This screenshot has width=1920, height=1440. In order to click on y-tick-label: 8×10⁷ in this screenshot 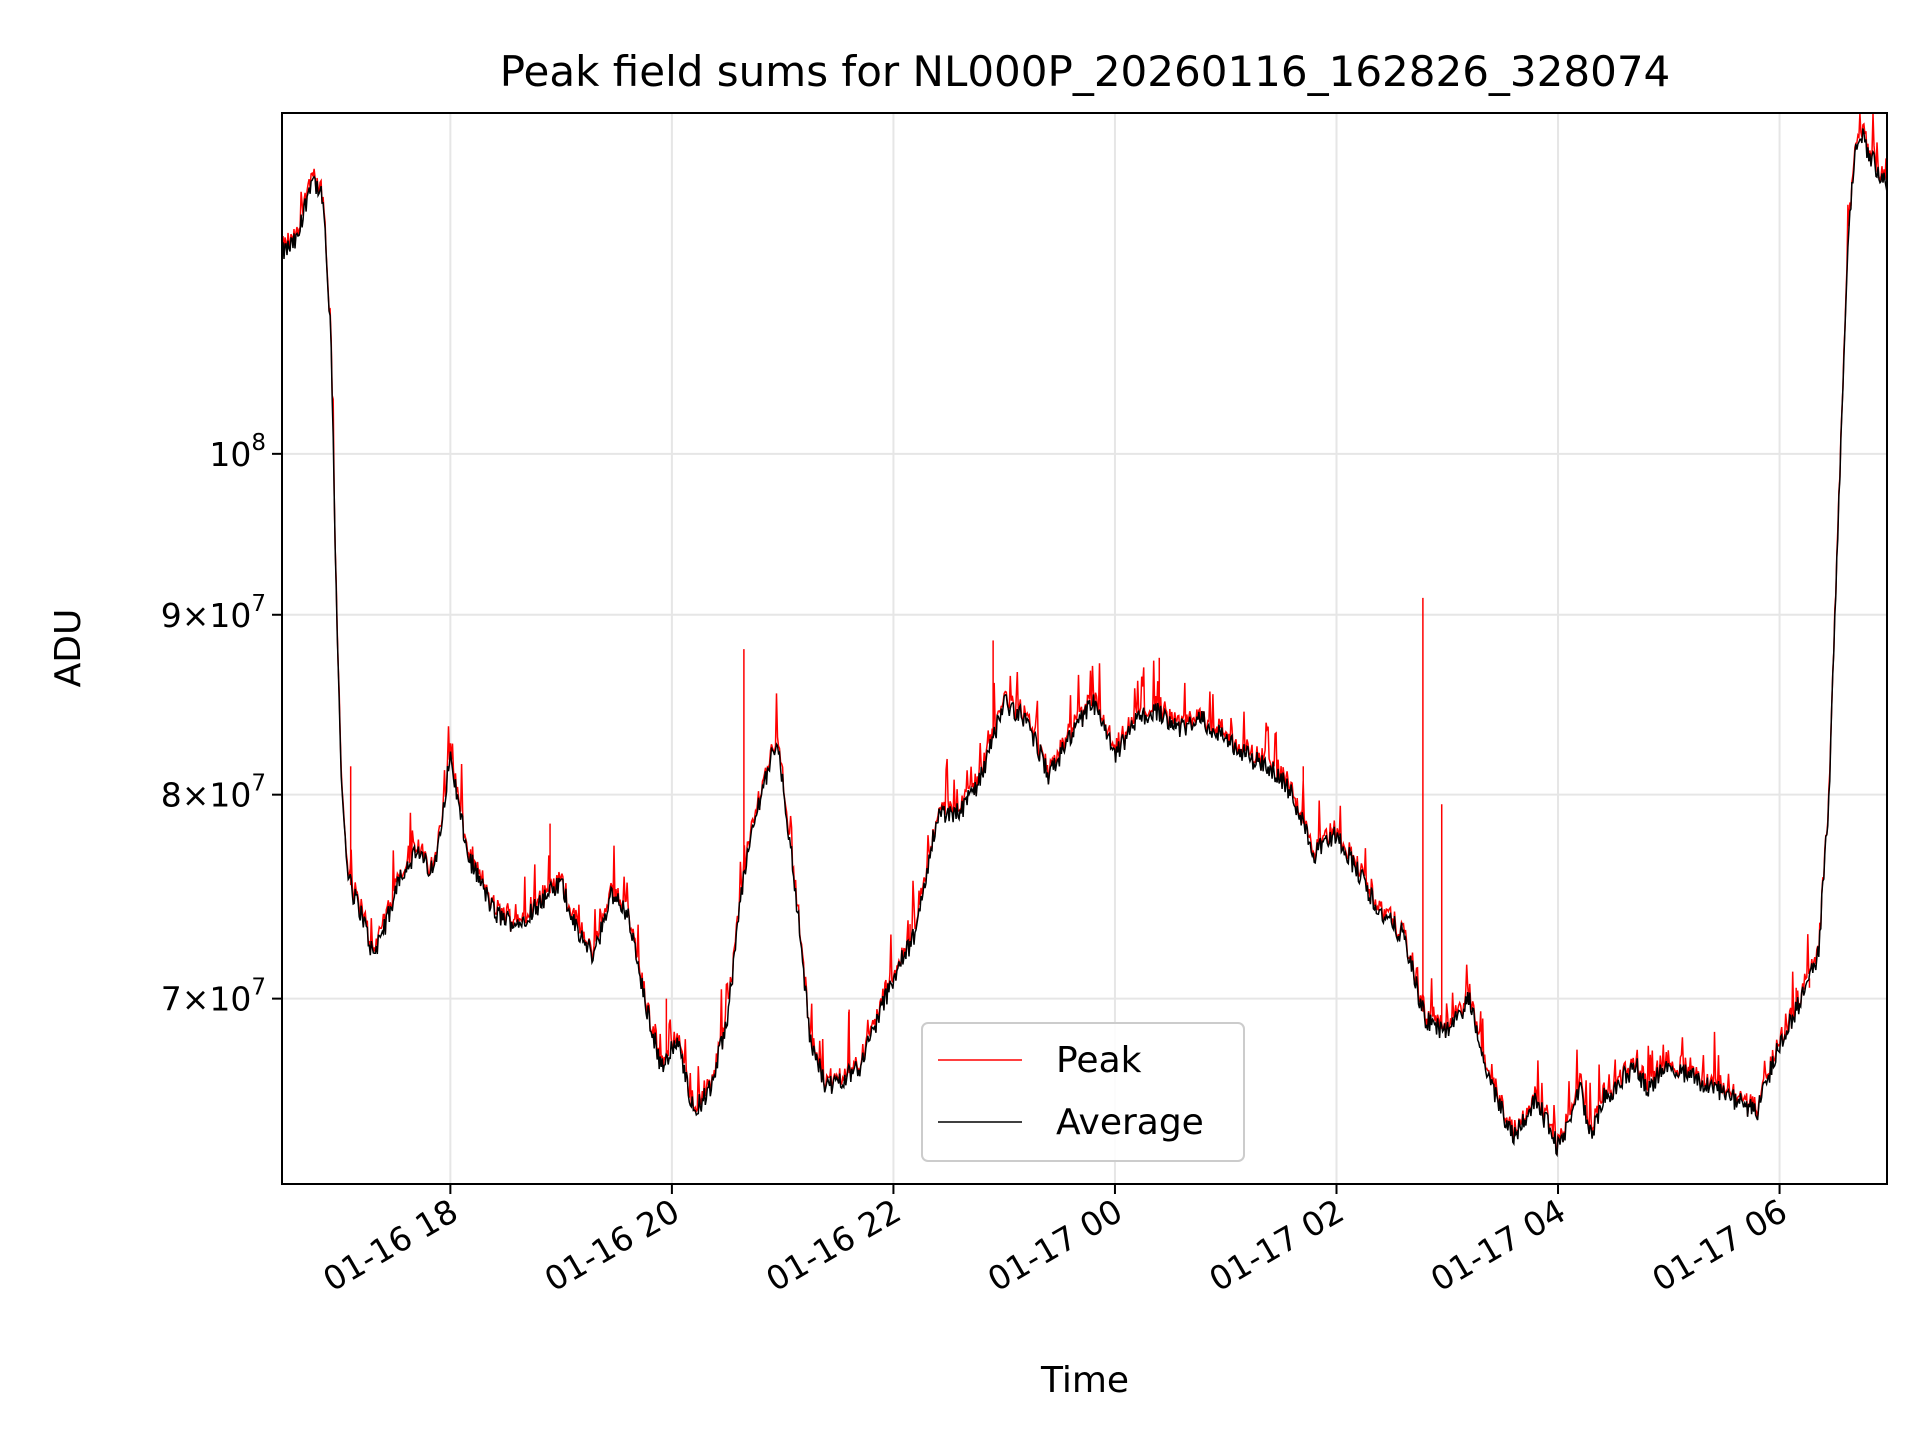, I will do `click(213, 793)`.